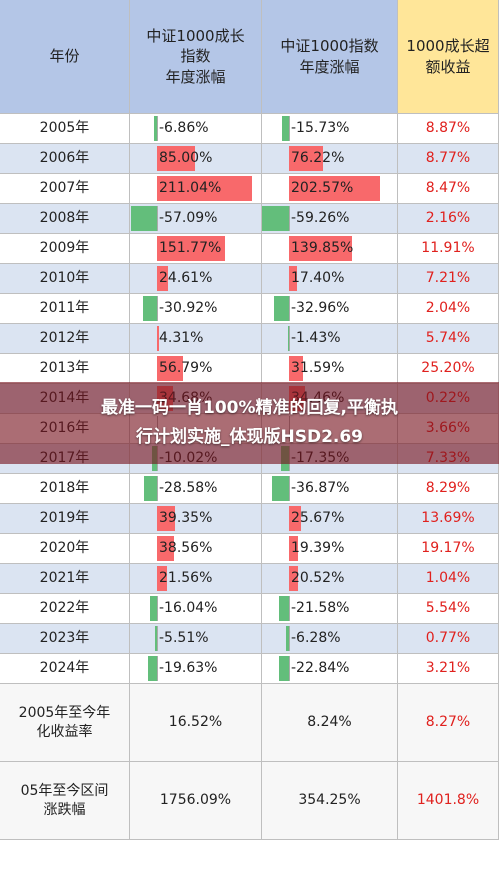 Image resolution: width=499 pixels, height=870 pixels. Describe the element at coordinates (448, 639) in the screenshot. I see `excess-return-cell: 0.77%` at that location.